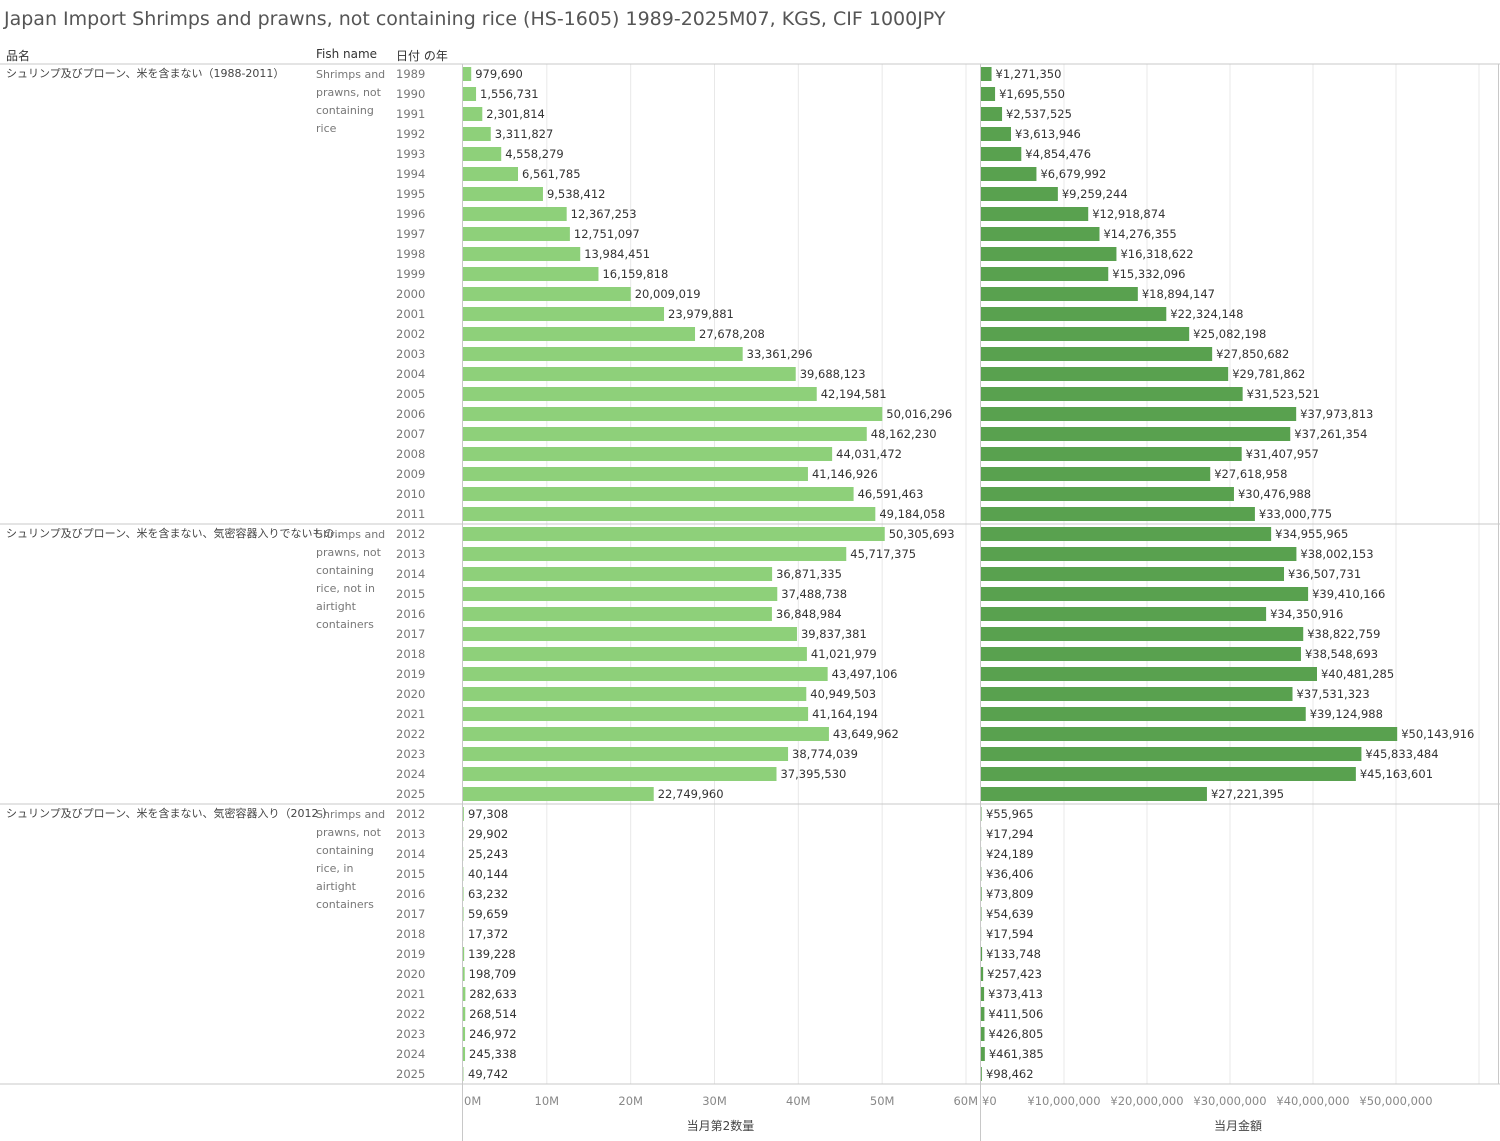 This screenshot has width=1500, height=1141. I want to click on value-data-label: ¥34,955,965, so click(1311, 534).